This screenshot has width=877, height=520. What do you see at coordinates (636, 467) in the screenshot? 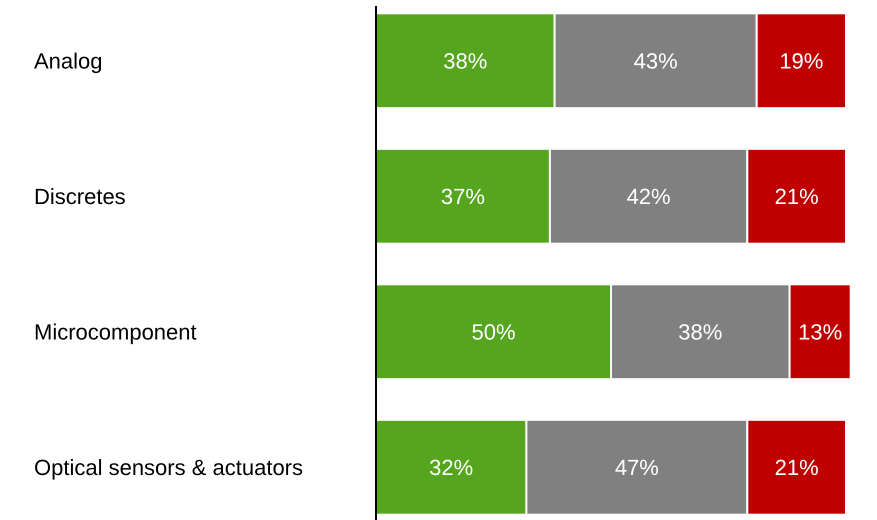
I see `data-label: 47%` at bounding box center [636, 467].